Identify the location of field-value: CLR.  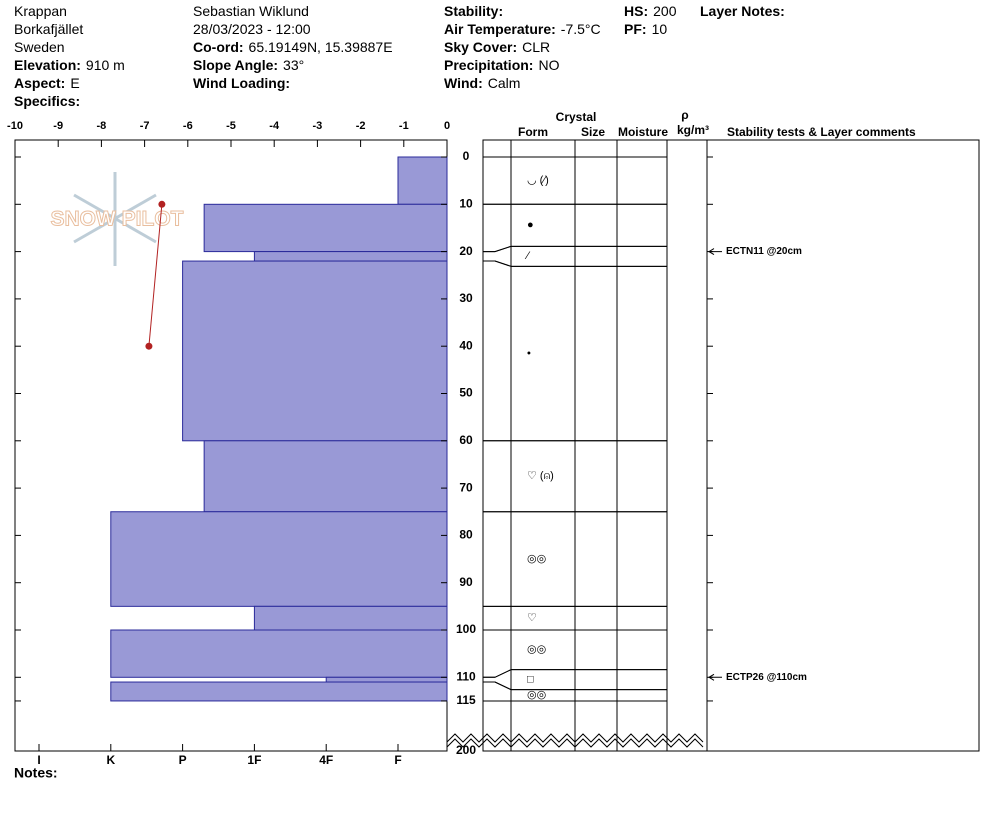
(536, 47).